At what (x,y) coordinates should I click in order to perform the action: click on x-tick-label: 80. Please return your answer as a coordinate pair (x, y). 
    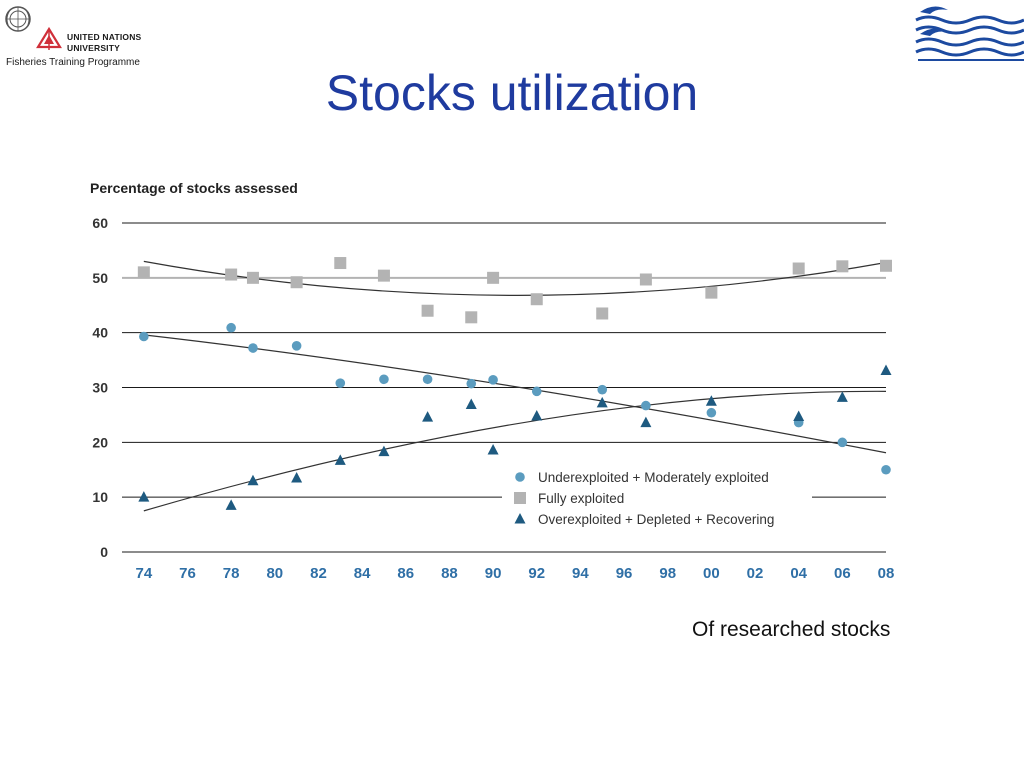
    Looking at the image, I should click on (274, 573).